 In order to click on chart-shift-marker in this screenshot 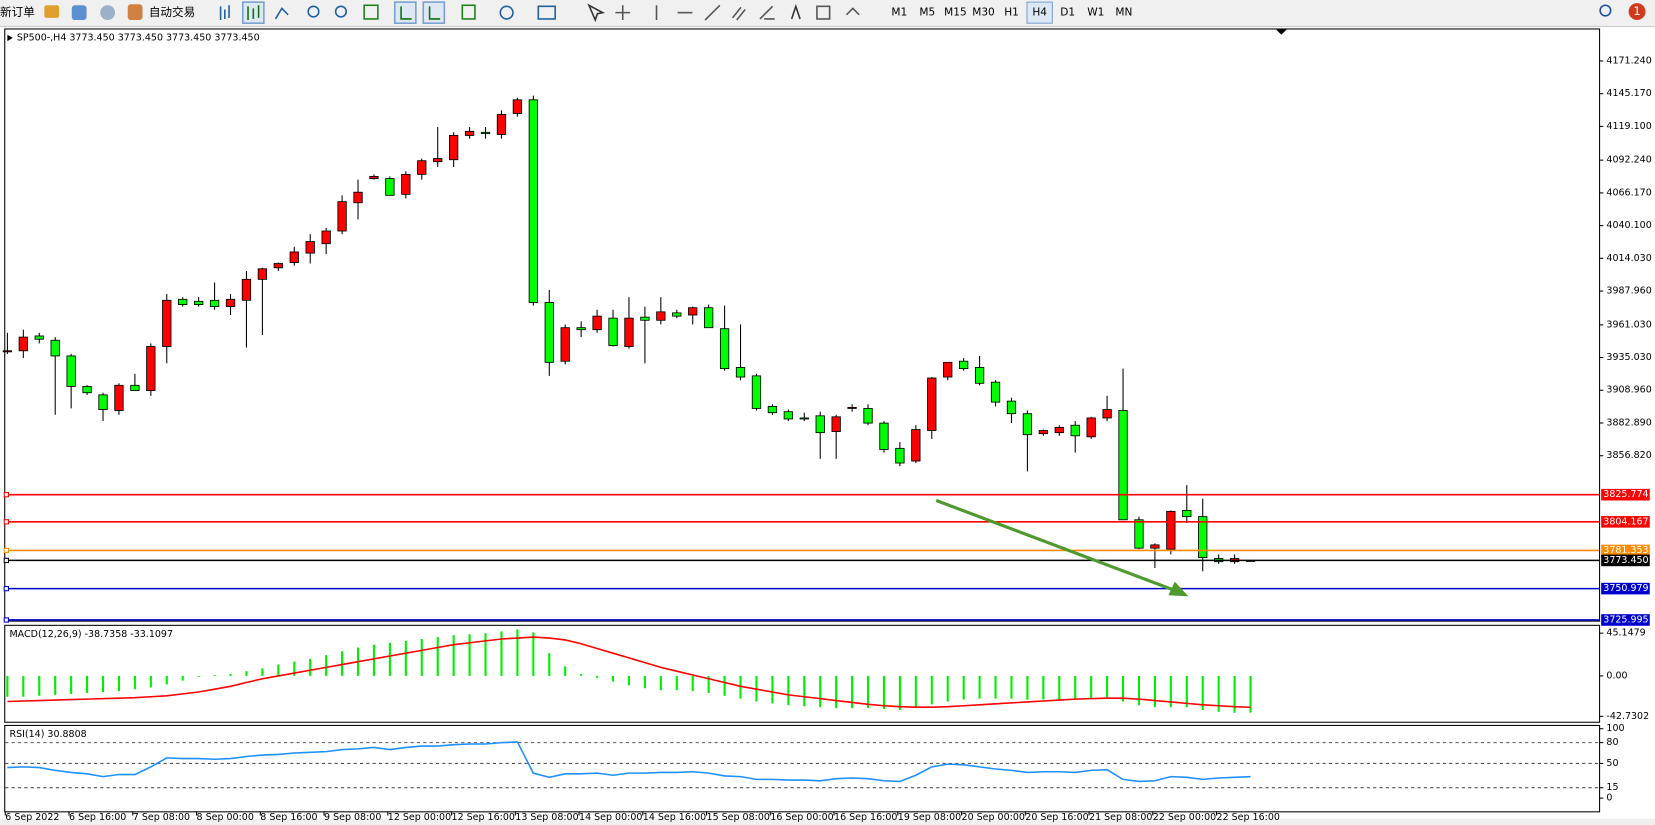, I will do `click(1281, 32)`.